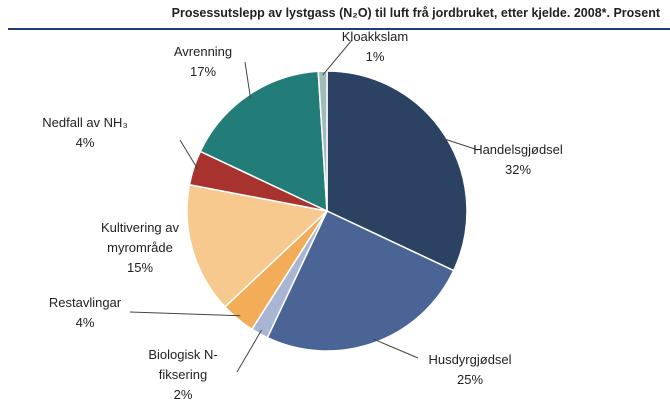  I want to click on slice-label: Nedfall av NH₃, so click(85, 122).